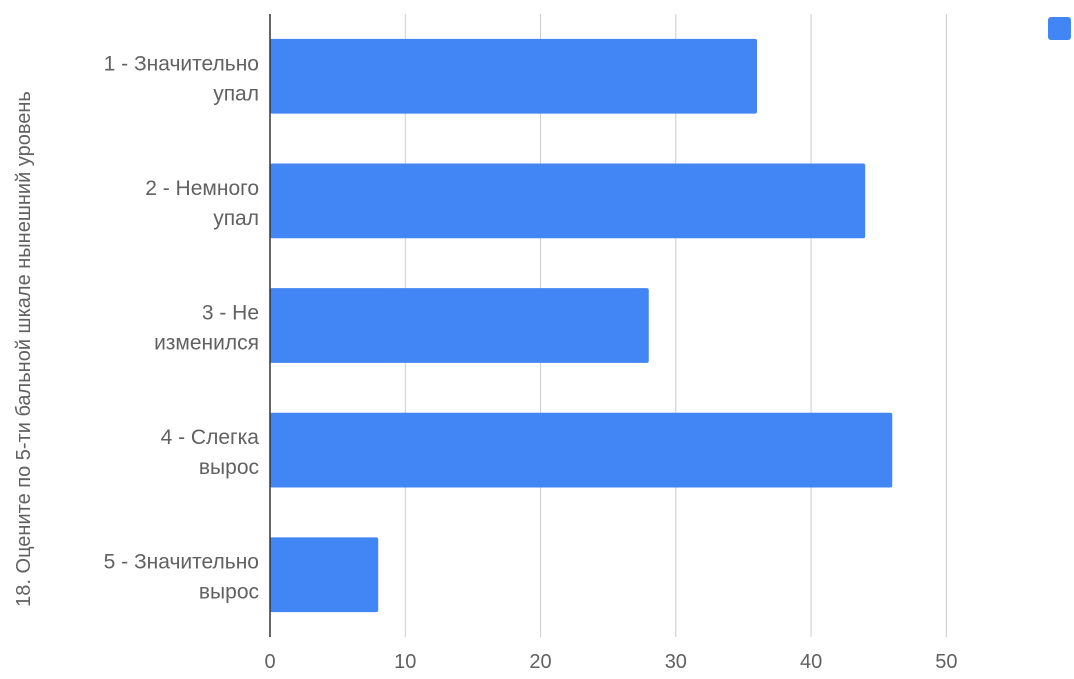 The image size is (1074, 679). What do you see at coordinates (405, 662) in the screenshot?
I see `x-tick-label: 10` at bounding box center [405, 662].